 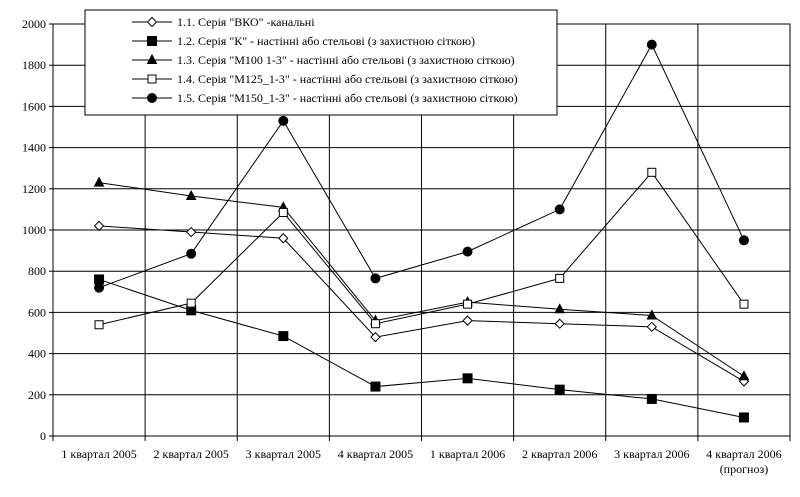 I want to click on x-tick-label: 1 квартал 2006, so click(x=467, y=454).